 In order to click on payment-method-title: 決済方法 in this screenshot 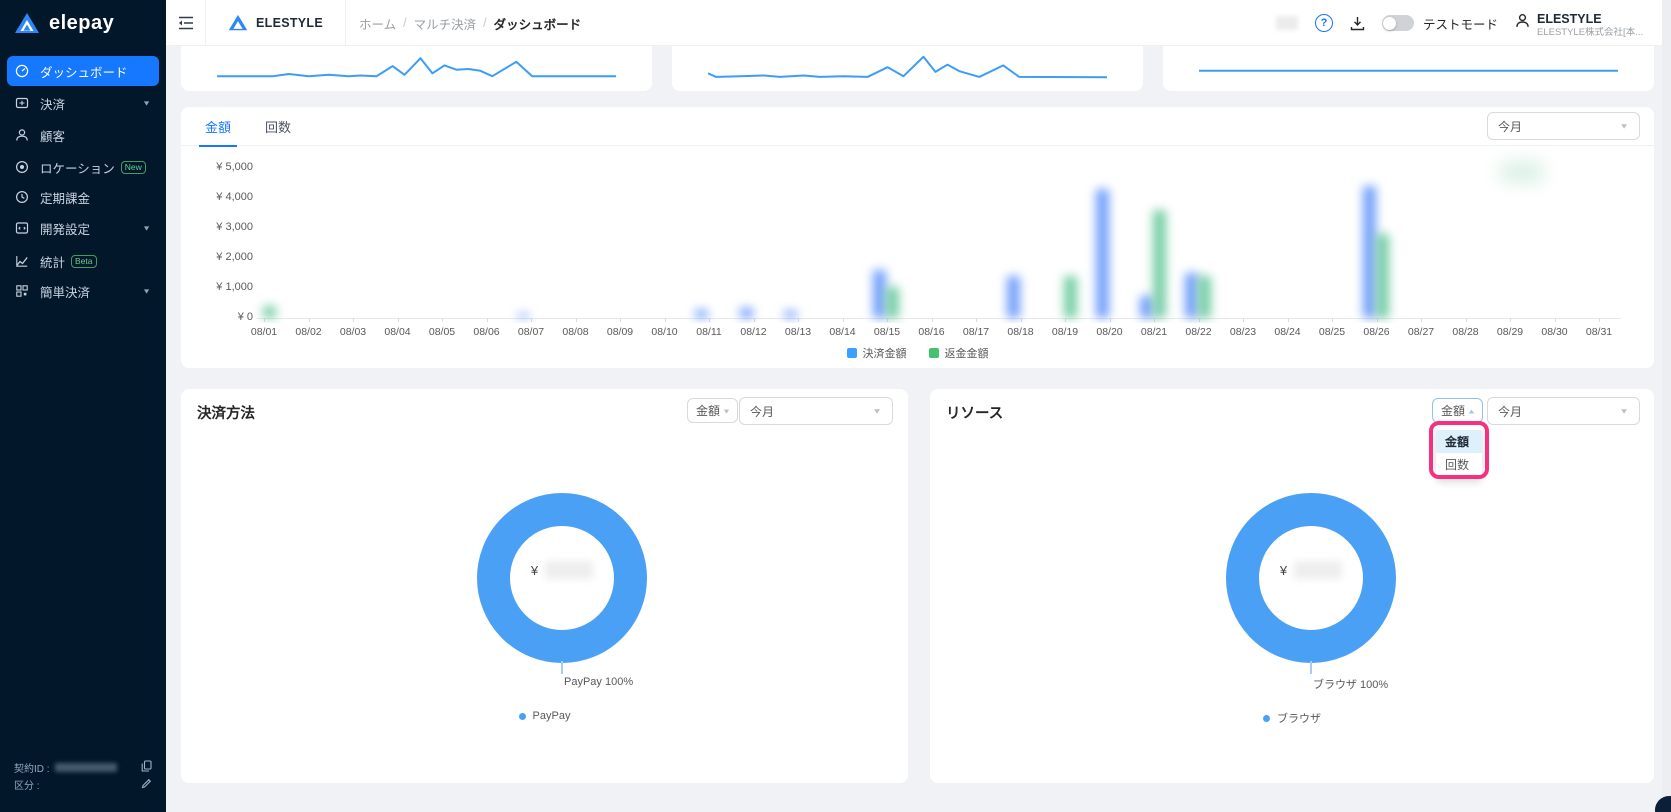, I will do `click(226, 414)`.